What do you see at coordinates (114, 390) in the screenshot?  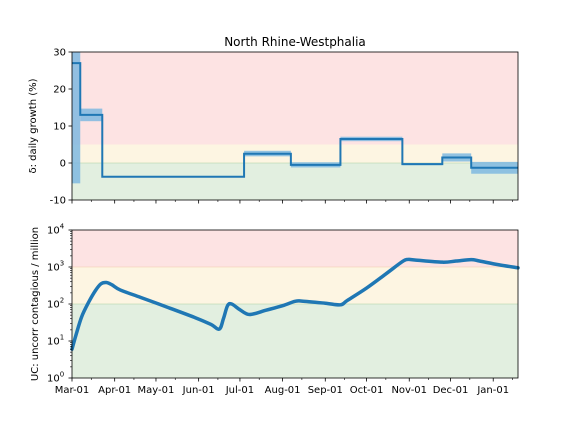 I see `x-tick-label: Apr-01` at bounding box center [114, 390].